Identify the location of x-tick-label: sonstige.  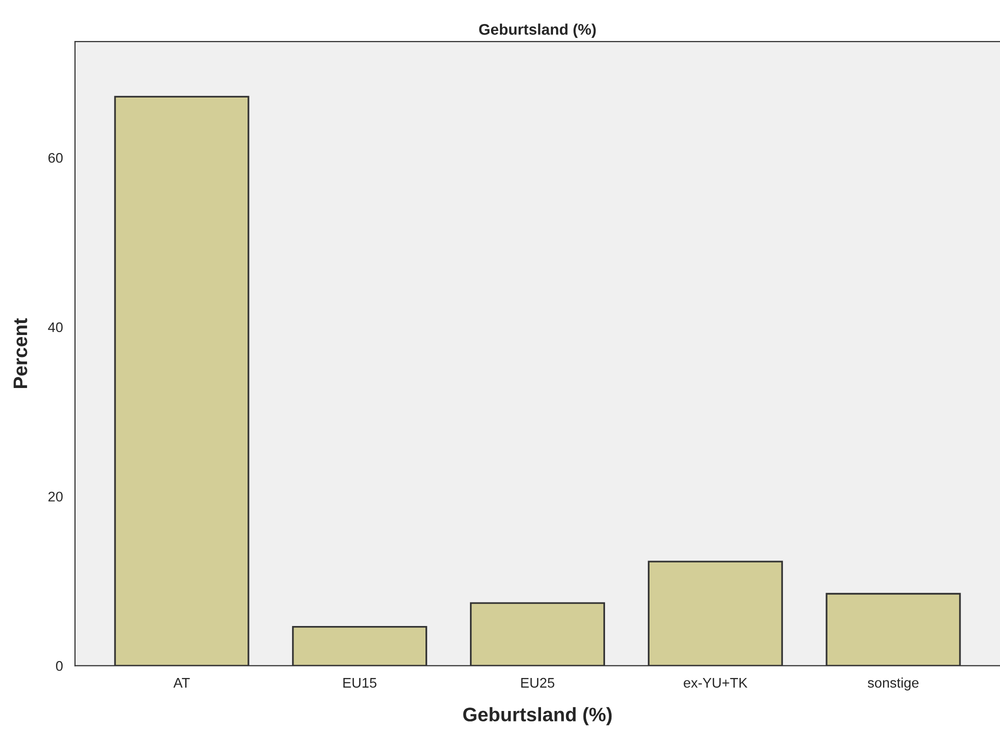
(893, 684).